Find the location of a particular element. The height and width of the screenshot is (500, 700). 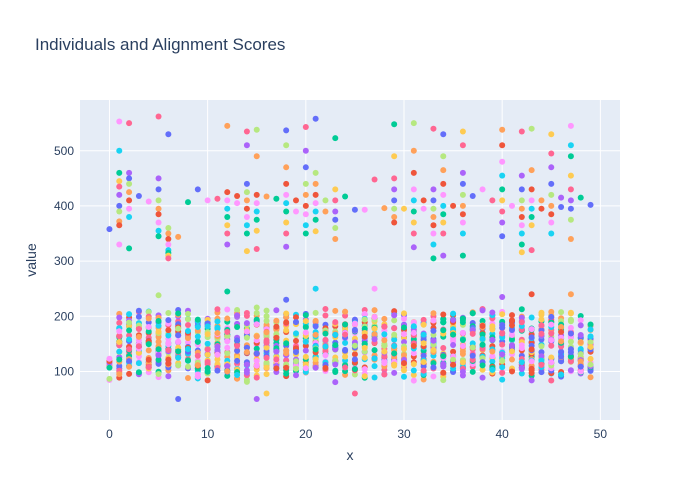

y-axis-label: value is located at coordinates (31, 260).